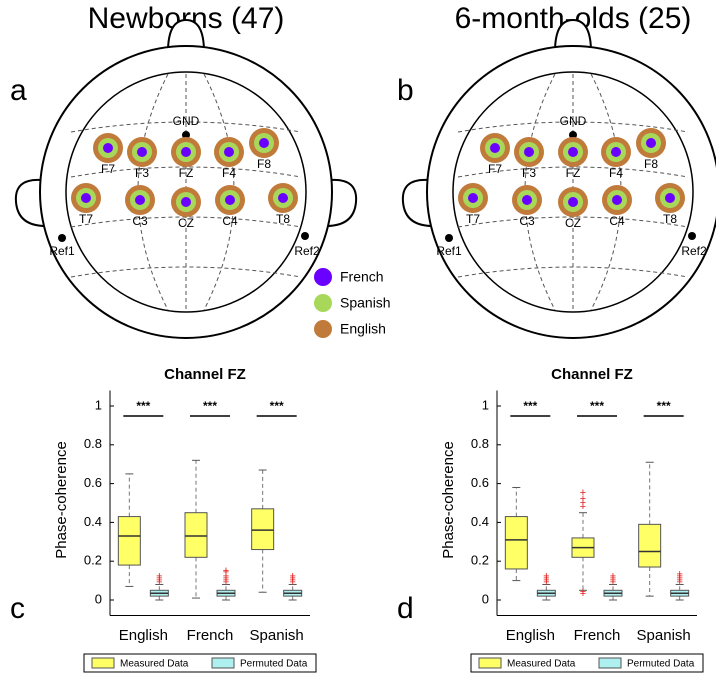  Describe the element at coordinates (661, 664) in the screenshot. I see `legend-label: Permuted Data` at that location.